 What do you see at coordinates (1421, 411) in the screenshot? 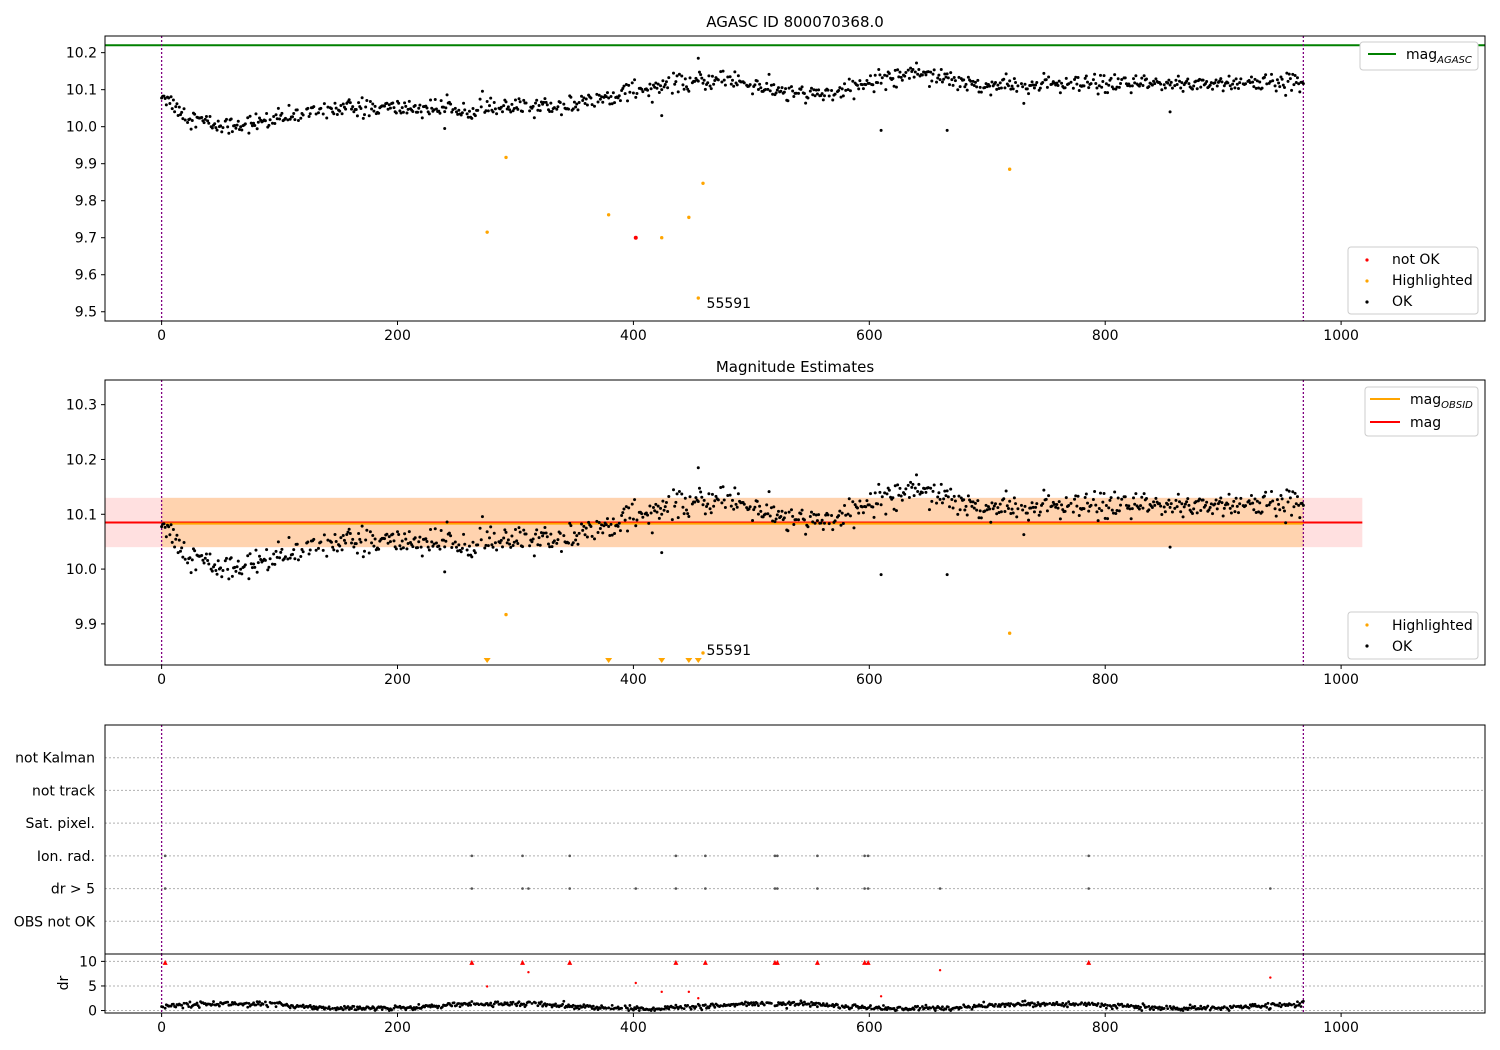
I see `legend-magnitudes: magOBSID mag` at bounding box center [1421, 411].